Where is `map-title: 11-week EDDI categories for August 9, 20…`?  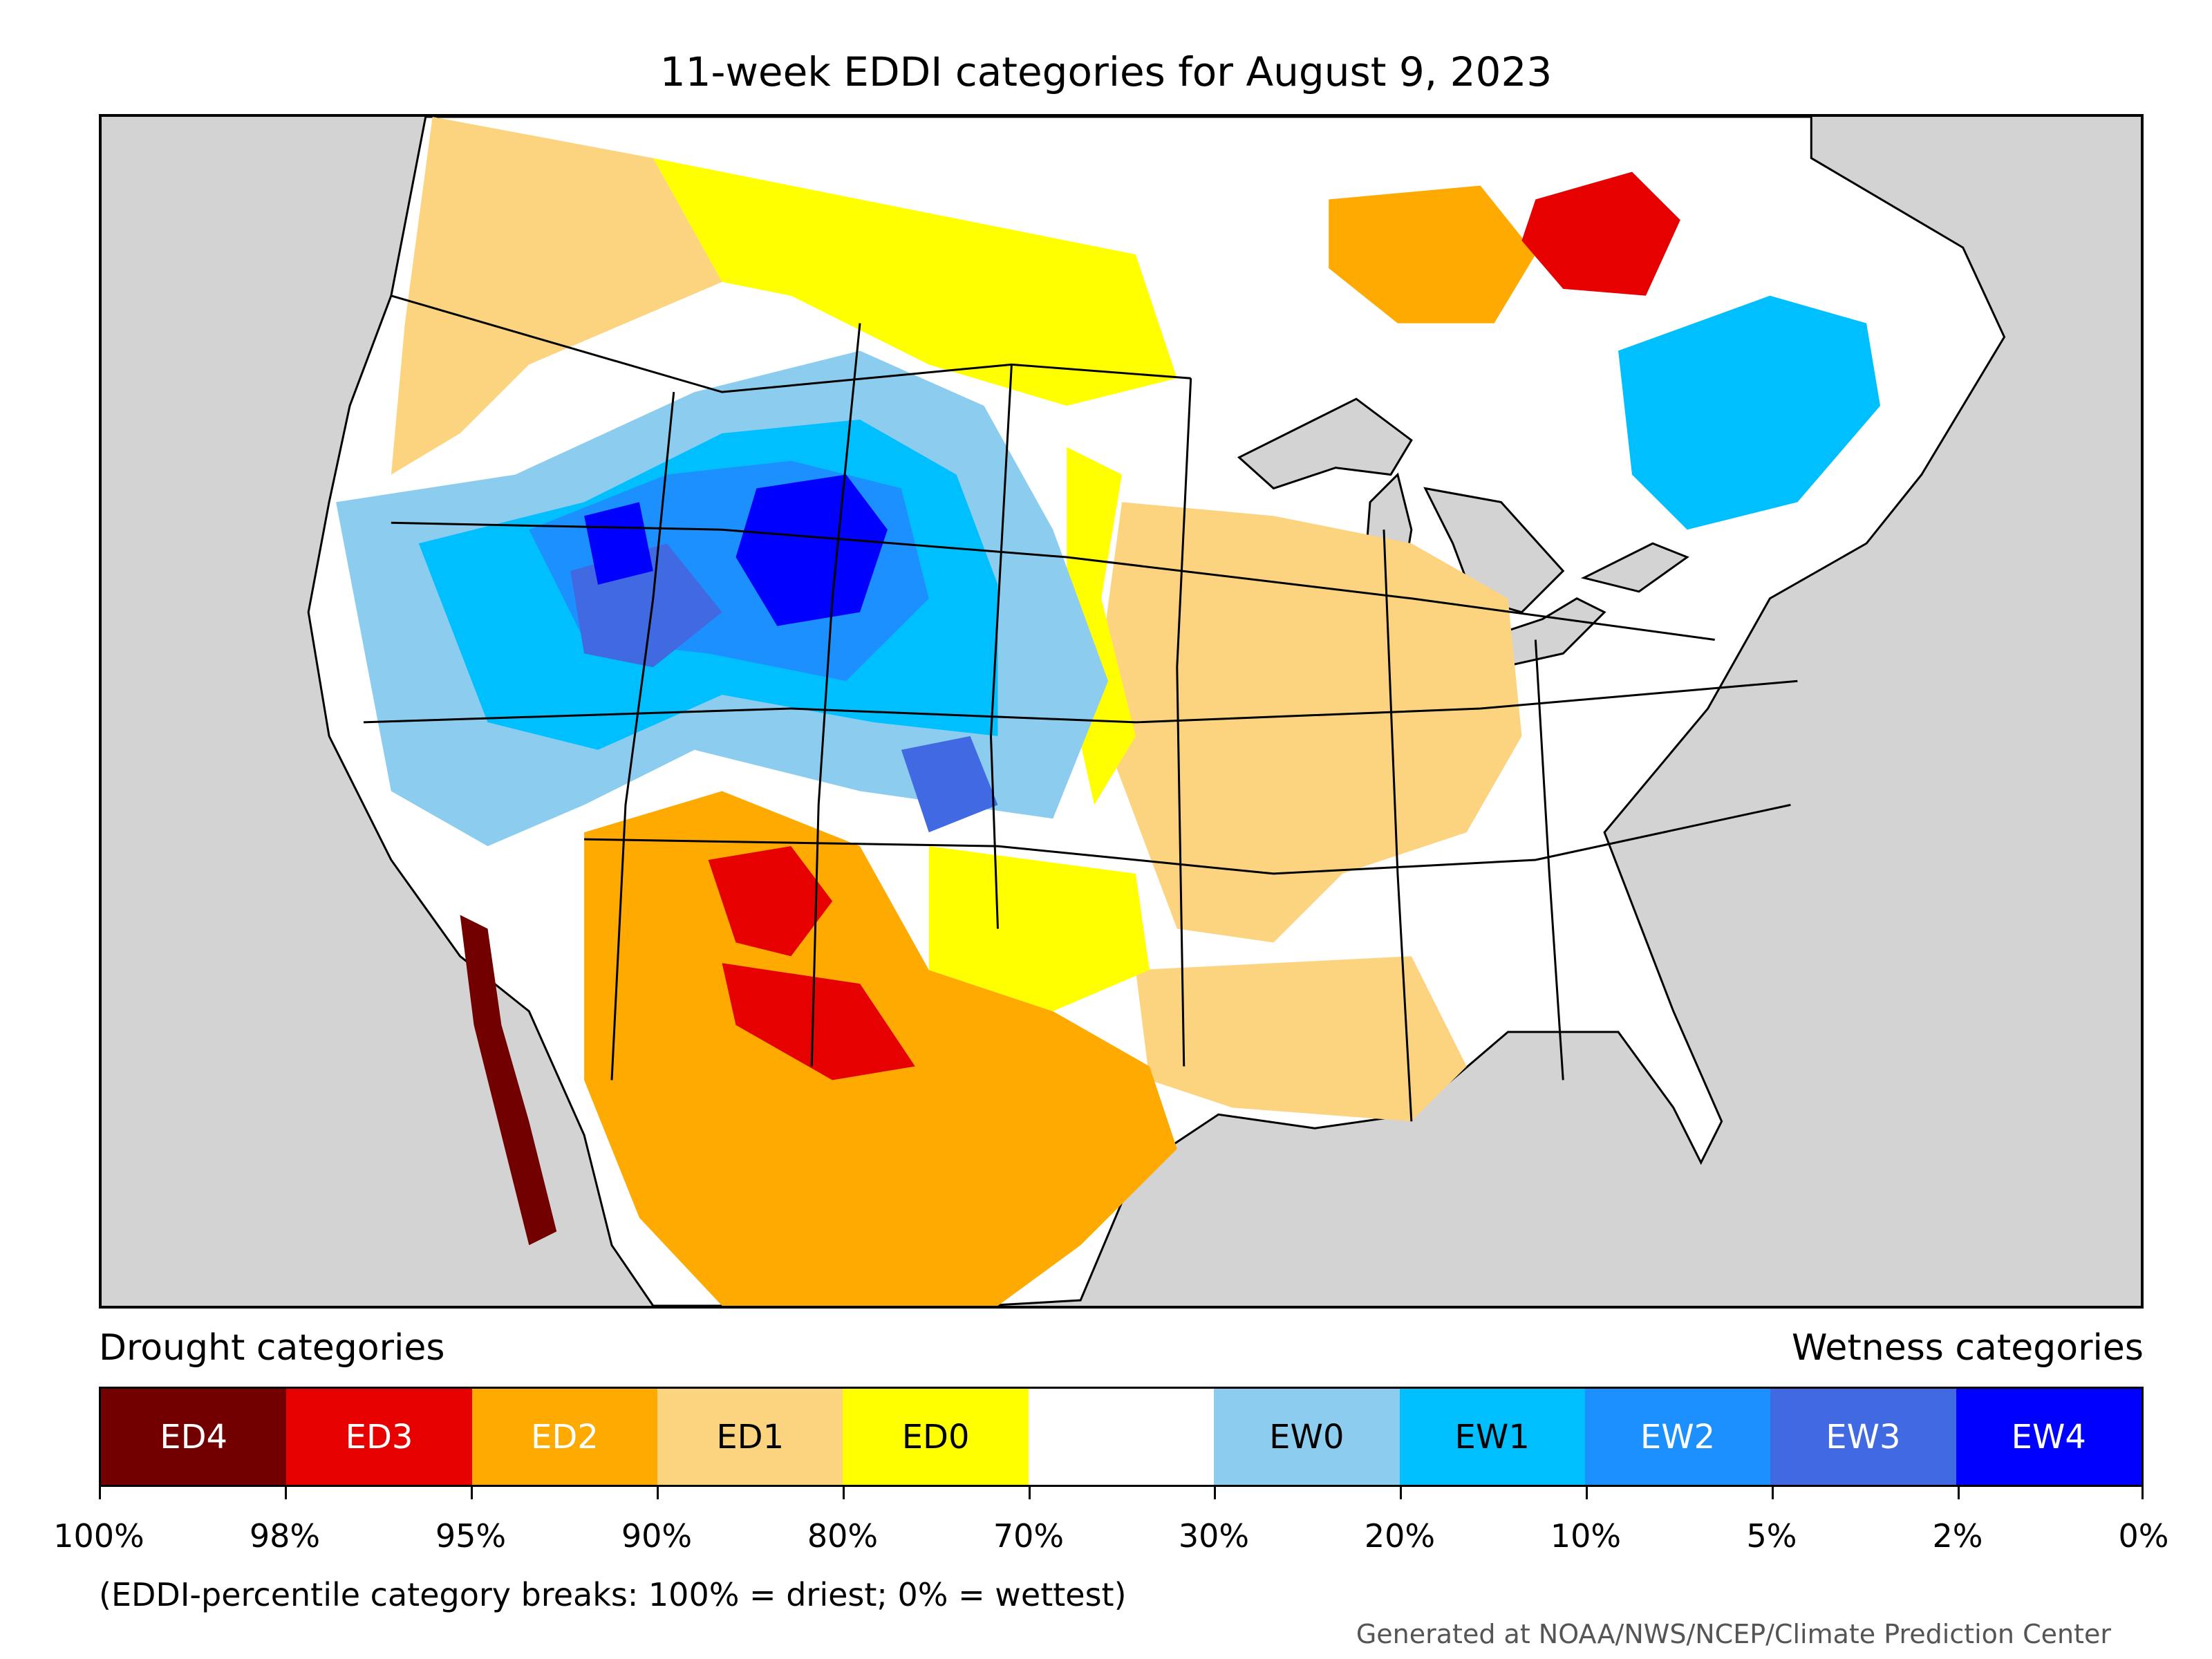 map-title: 11-week EDDI categories for August 9, 20… is located at coordinates (1106, 71).